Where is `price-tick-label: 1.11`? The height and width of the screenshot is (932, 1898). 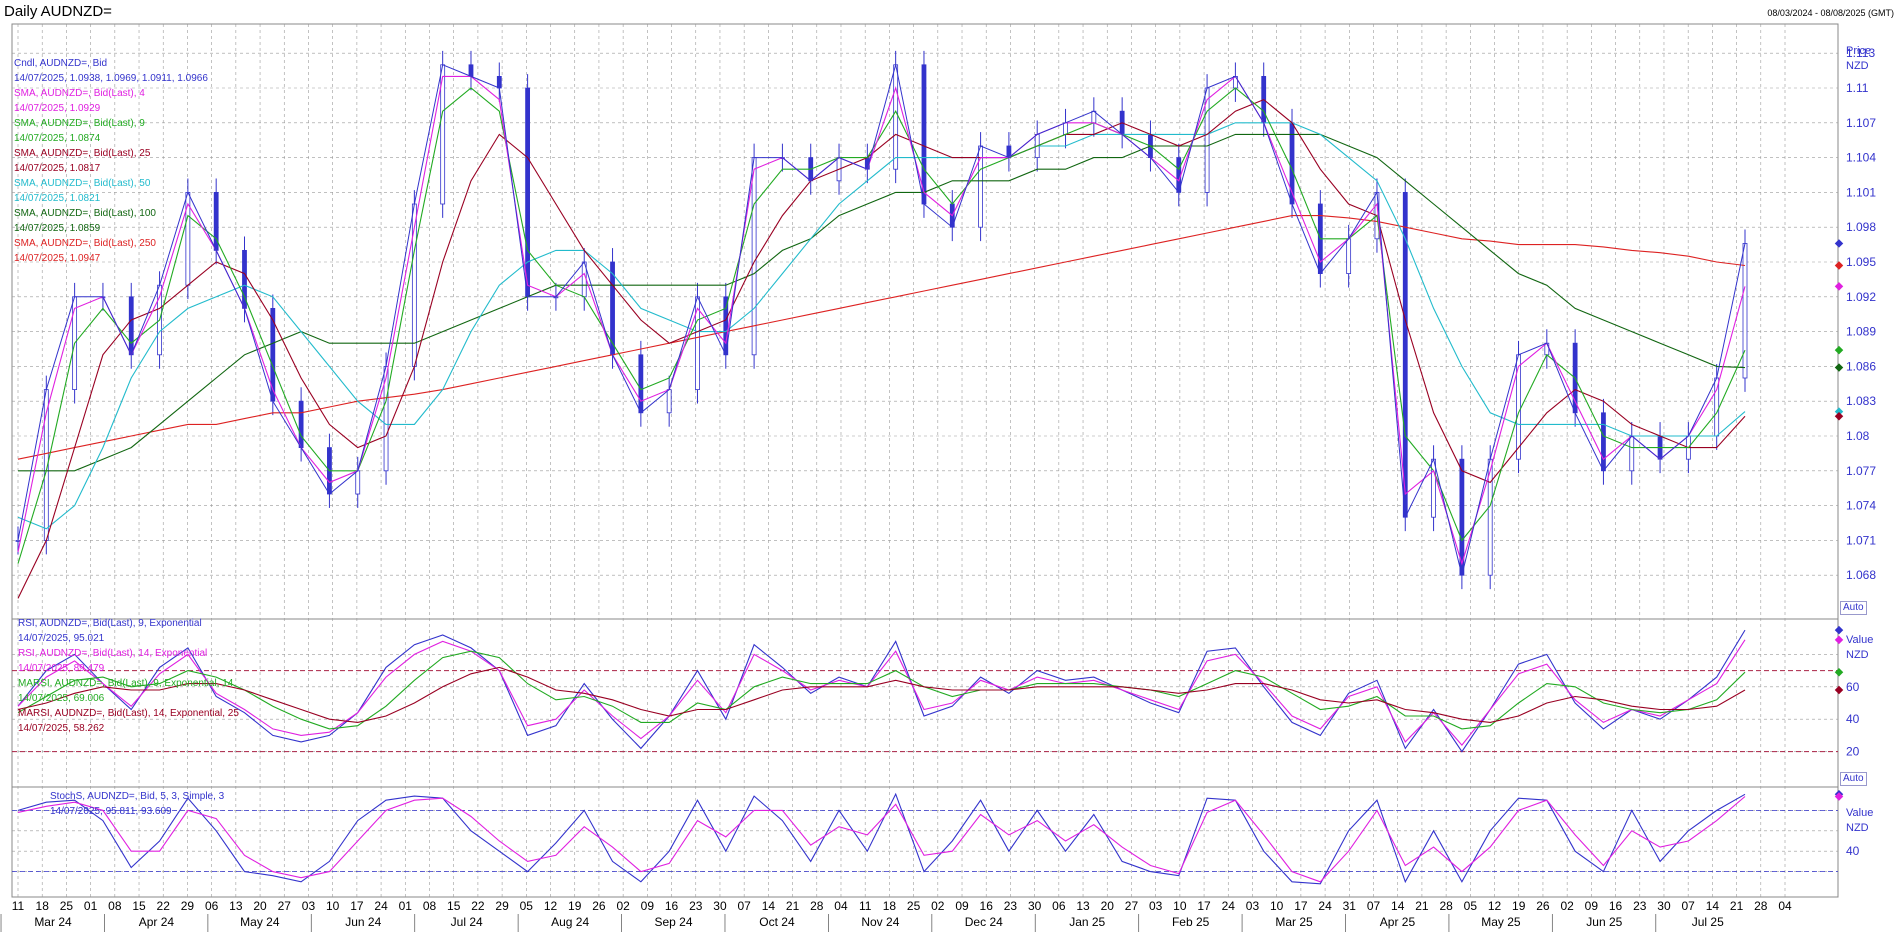 price-tick-label: 1.11 is located at coordinates (1857, 88).